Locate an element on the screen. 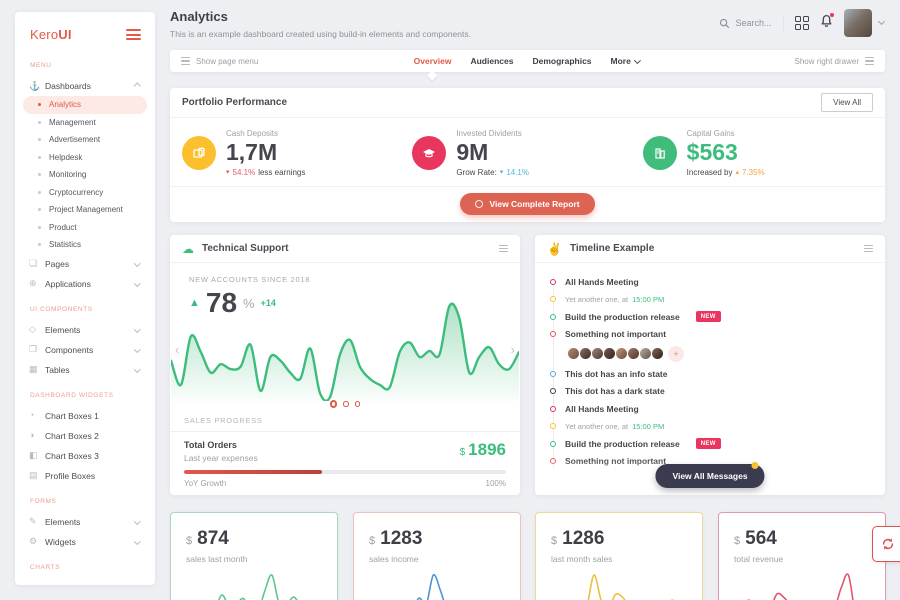 The width and height of the screenshot is (900, 600). sidebar-item-chart-boxes-3: ◧ Chart Boxes 3 is located at coordinates (85, 456).